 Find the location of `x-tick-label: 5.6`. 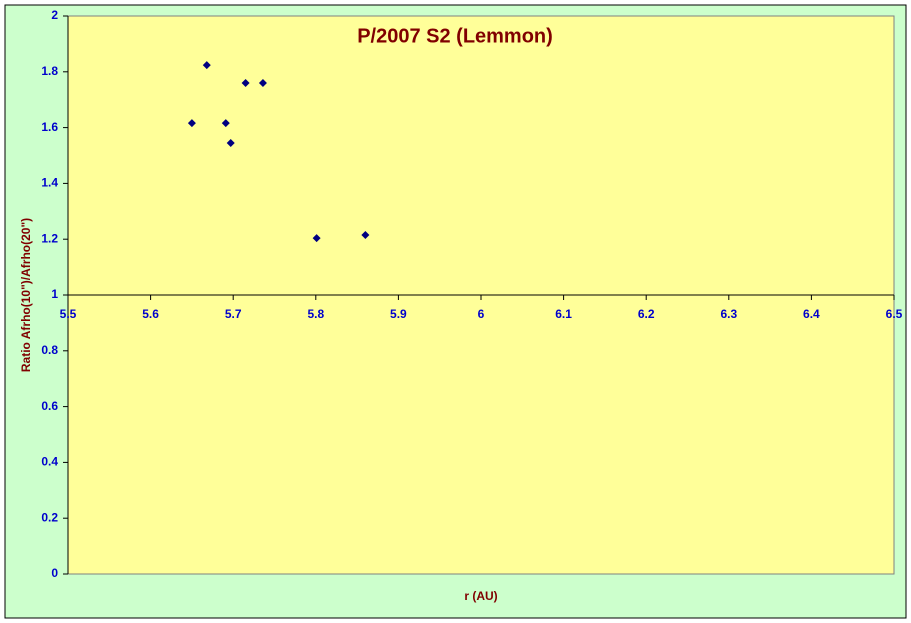

x-tick-label: 5.6 is located at coordinates (150, 314).